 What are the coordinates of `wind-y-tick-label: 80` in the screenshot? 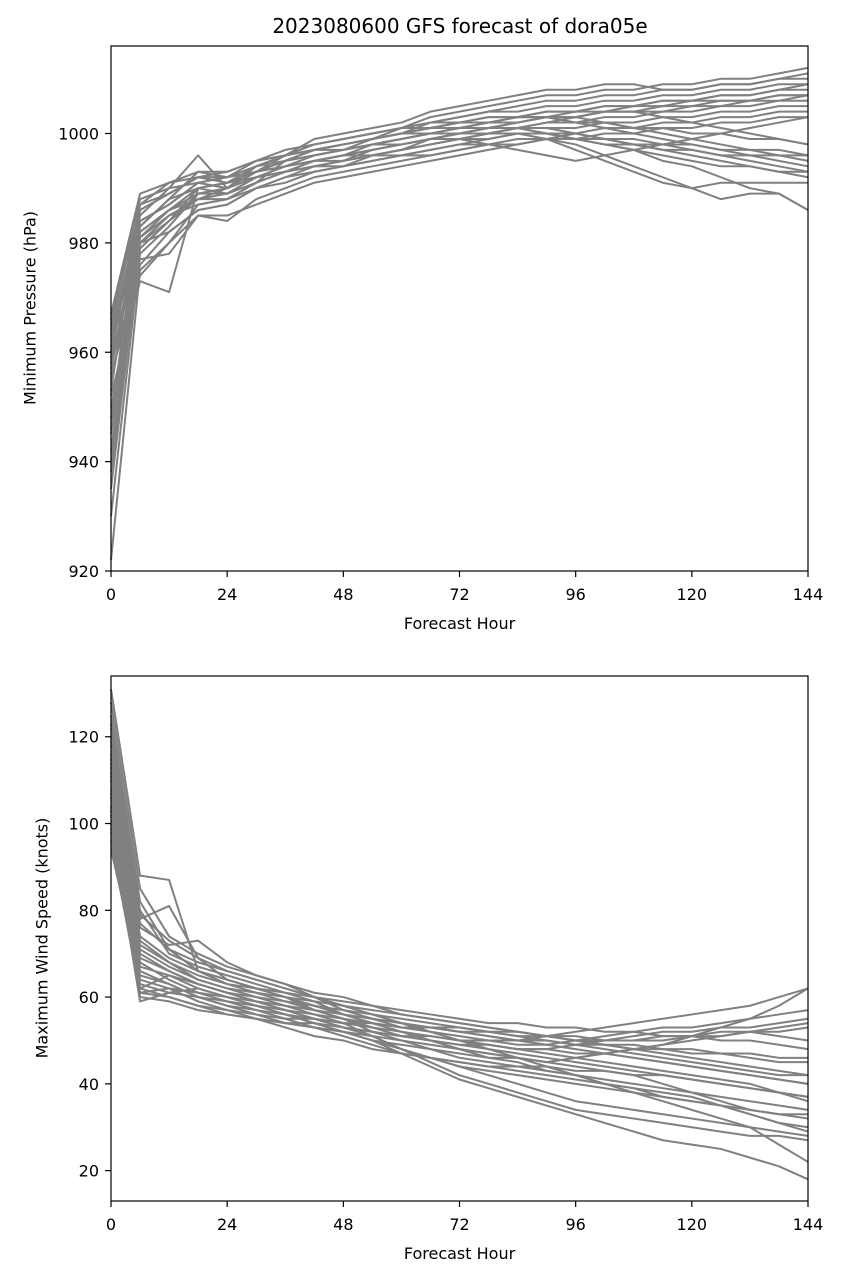 It's located at (89, 910).